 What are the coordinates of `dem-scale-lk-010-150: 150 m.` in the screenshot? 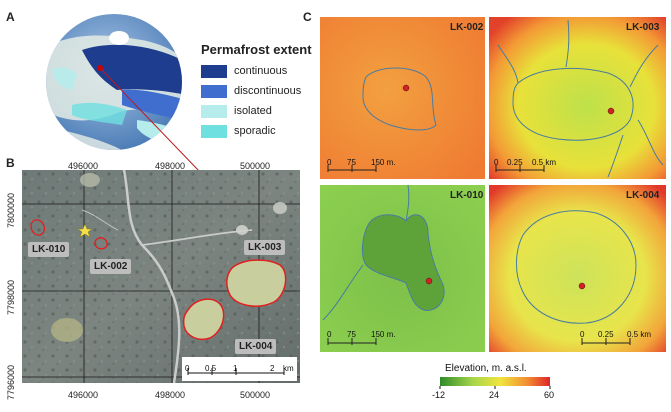 It's located at (383, 334).